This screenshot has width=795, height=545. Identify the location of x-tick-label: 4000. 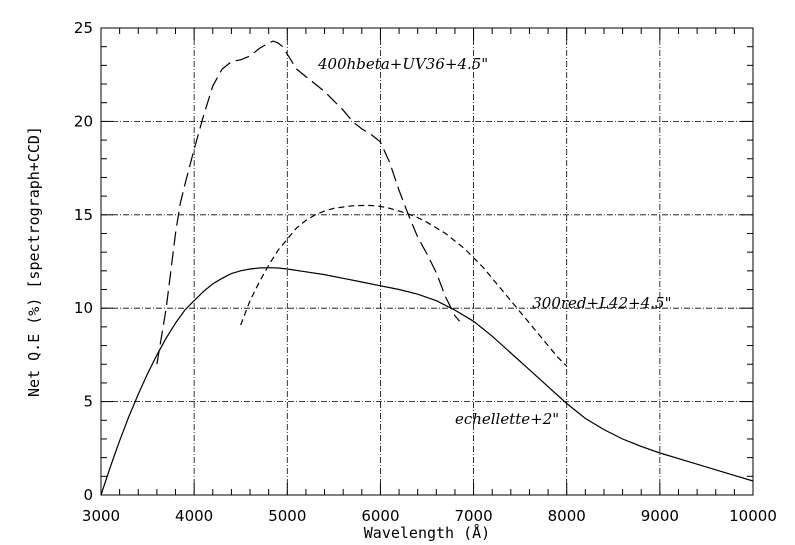
(194, 516).